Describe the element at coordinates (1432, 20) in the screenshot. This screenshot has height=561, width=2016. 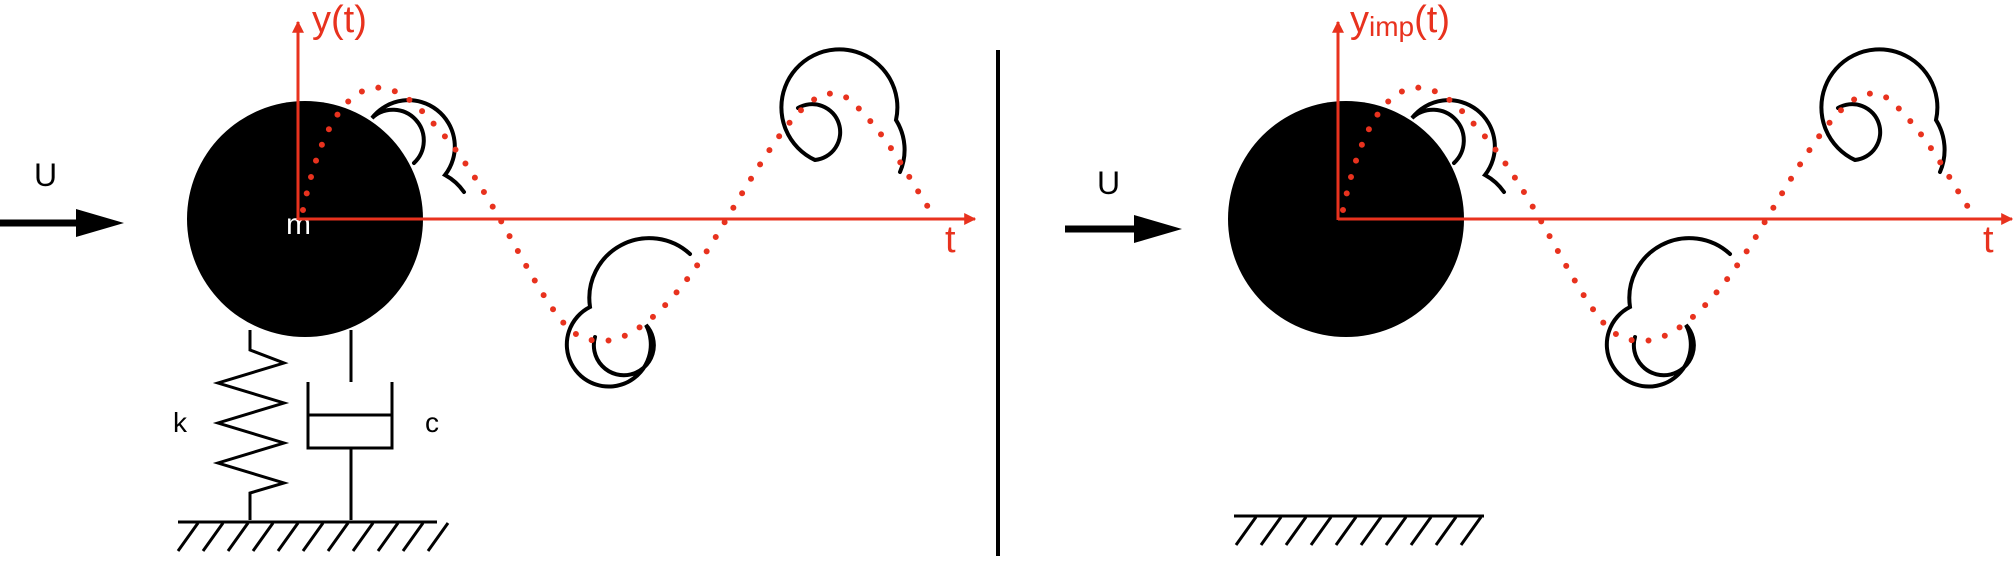
I see `y-axis-label-arg: (t)` at that location.